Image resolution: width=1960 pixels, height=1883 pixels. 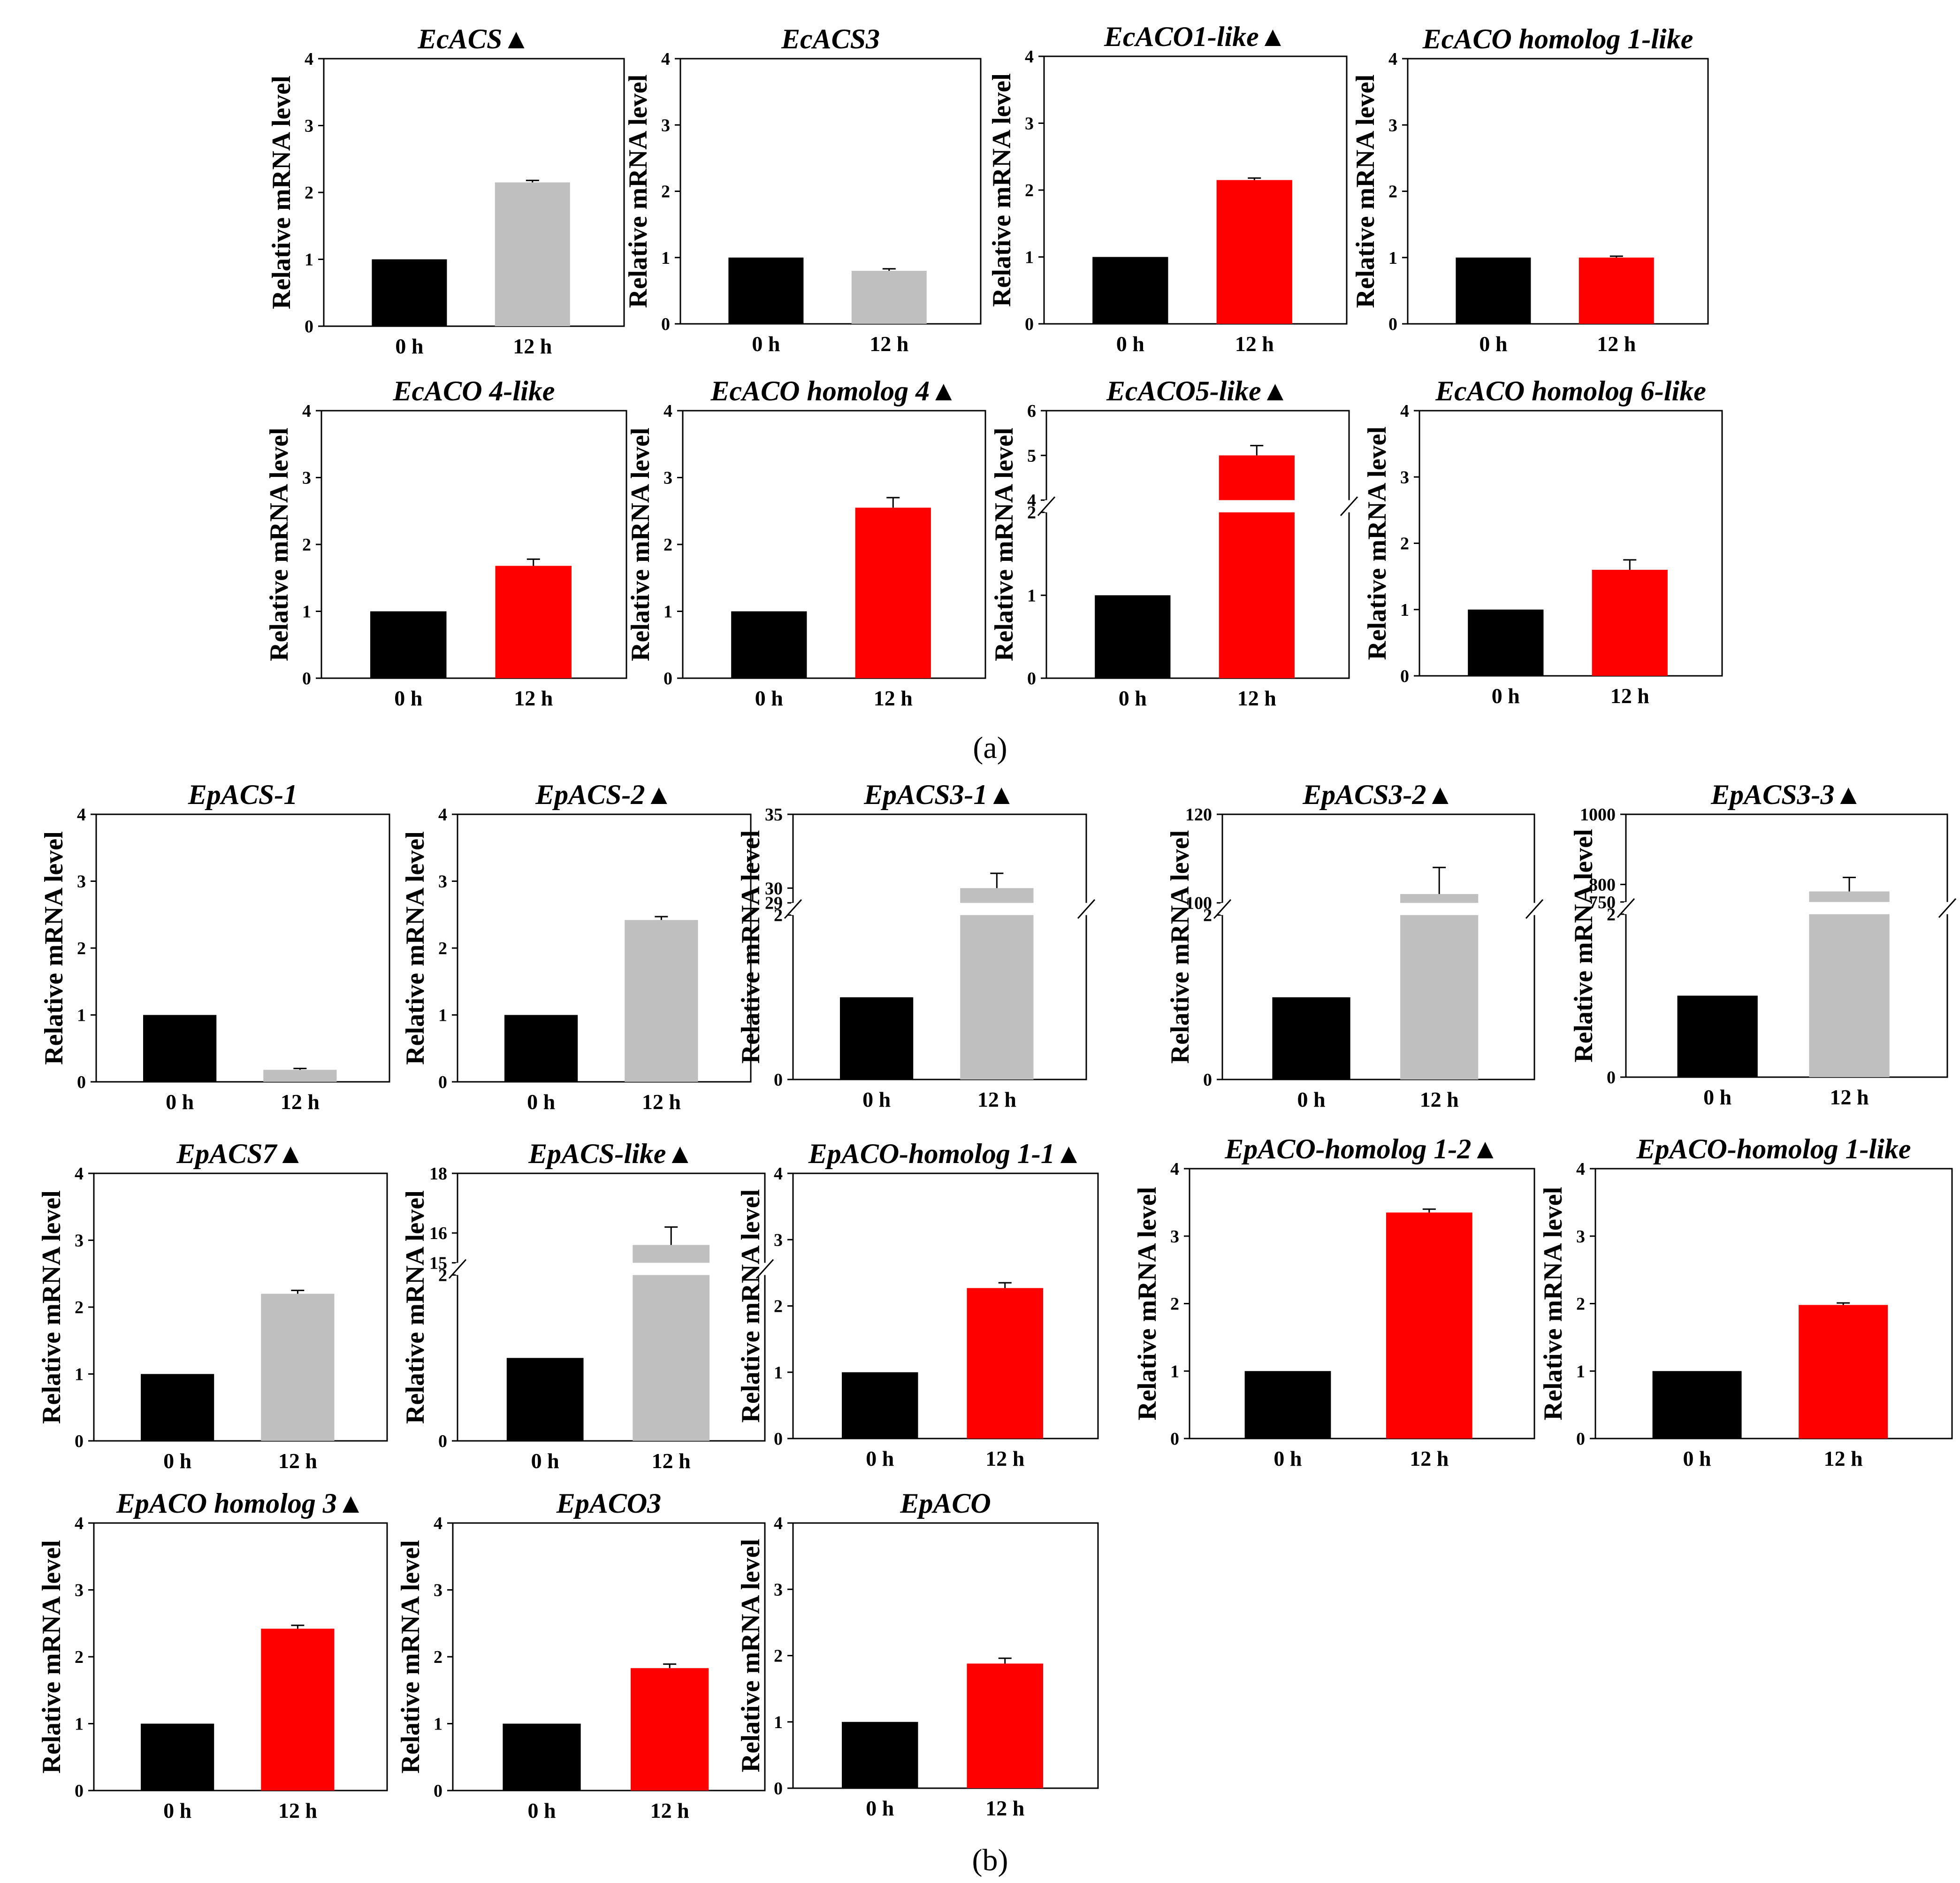 I want to click on y-tick-label: 18, so click(x=438, y=1174).